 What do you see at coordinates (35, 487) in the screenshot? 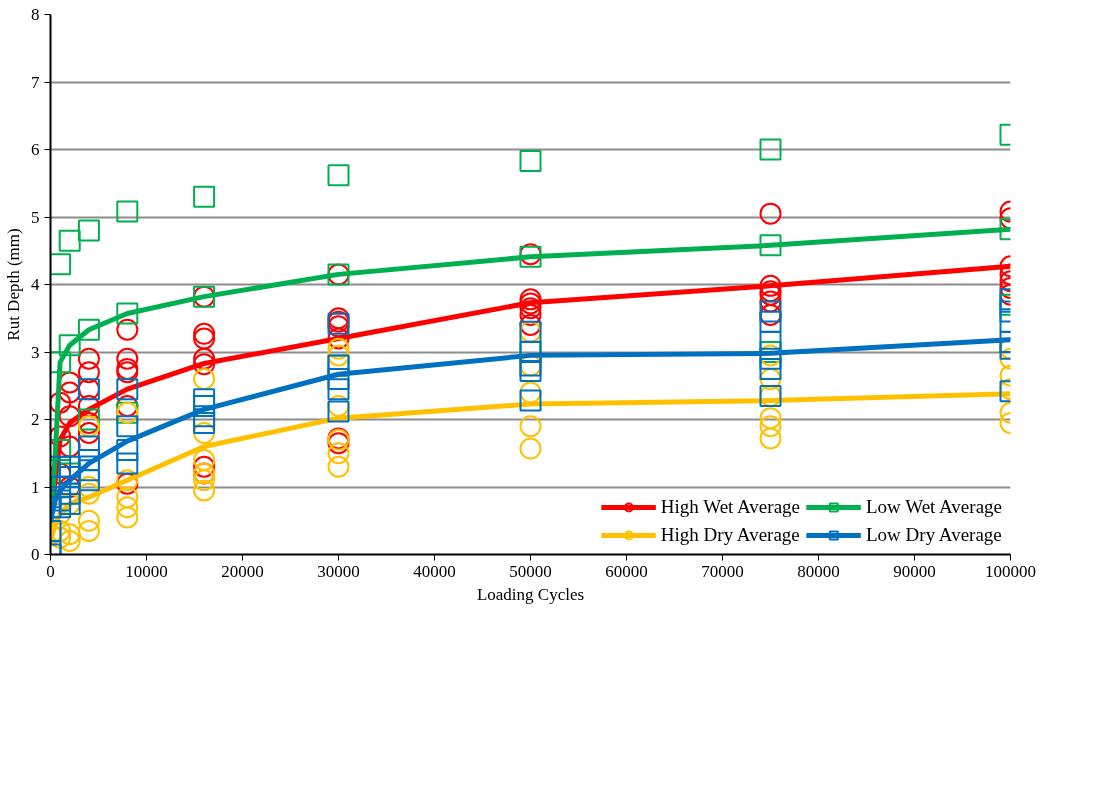
I see `y-tick-label: 1` at bounding box center [35, 487].